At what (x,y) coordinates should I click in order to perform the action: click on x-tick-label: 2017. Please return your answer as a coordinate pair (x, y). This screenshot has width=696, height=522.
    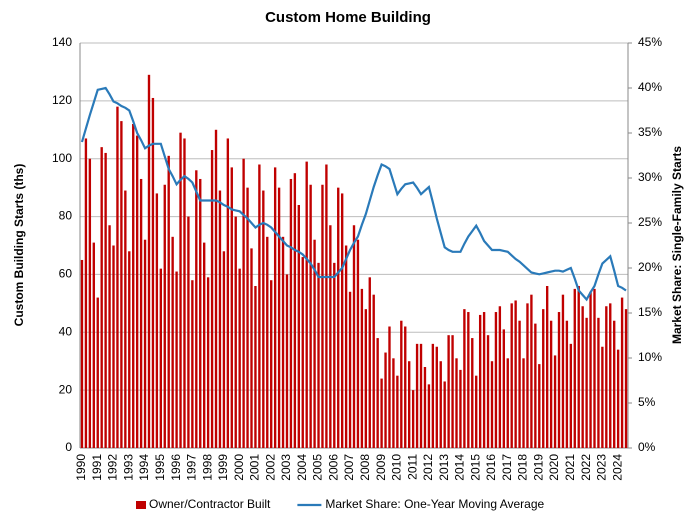
    Looking at the image, I should click on (507, 467).